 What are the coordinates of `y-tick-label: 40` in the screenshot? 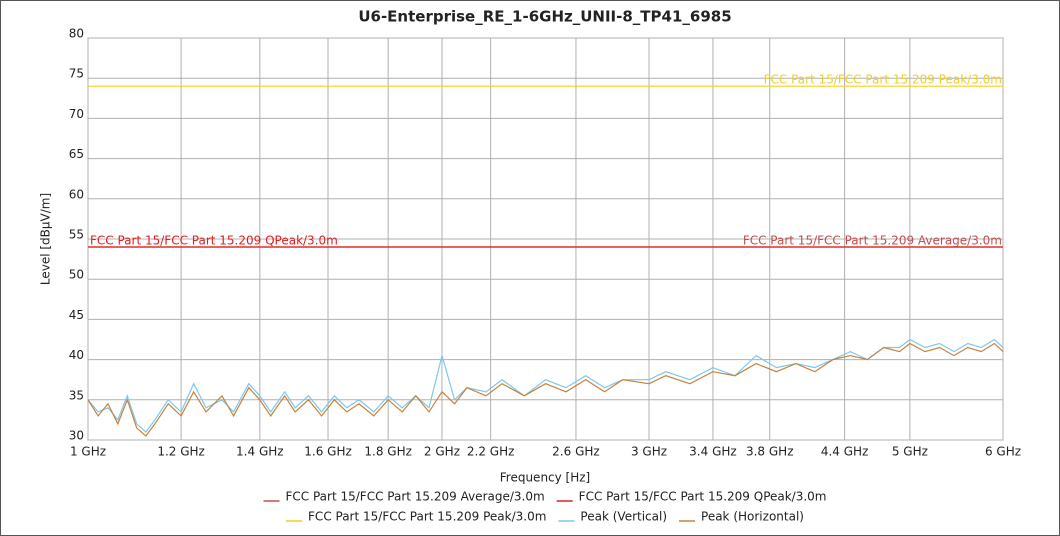 It's located at (76, 355).